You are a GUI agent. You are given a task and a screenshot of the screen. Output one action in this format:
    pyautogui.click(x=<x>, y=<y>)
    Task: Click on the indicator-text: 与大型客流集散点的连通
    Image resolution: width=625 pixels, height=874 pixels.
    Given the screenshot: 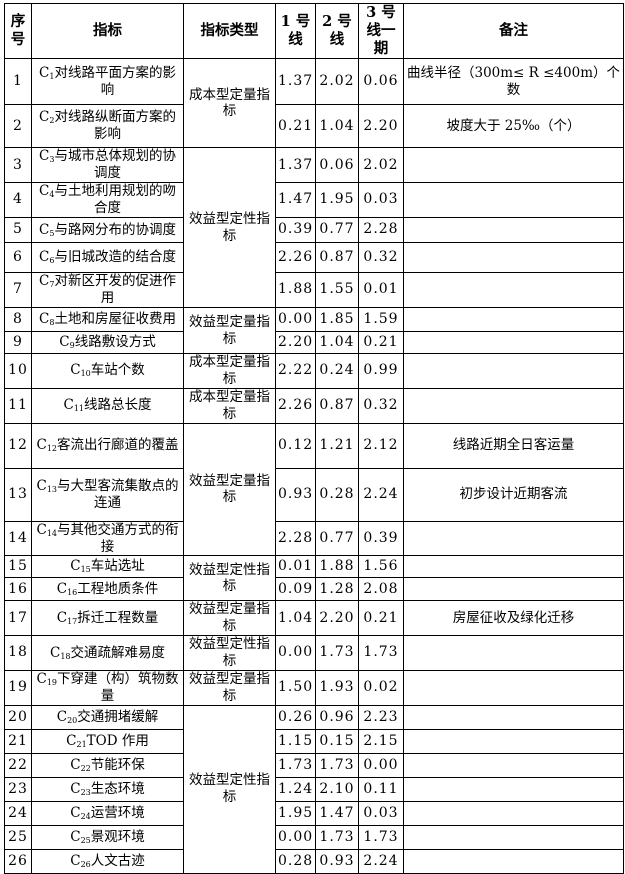 What is the action you would take?
    pyautogui.click(x=118, y=494)
    